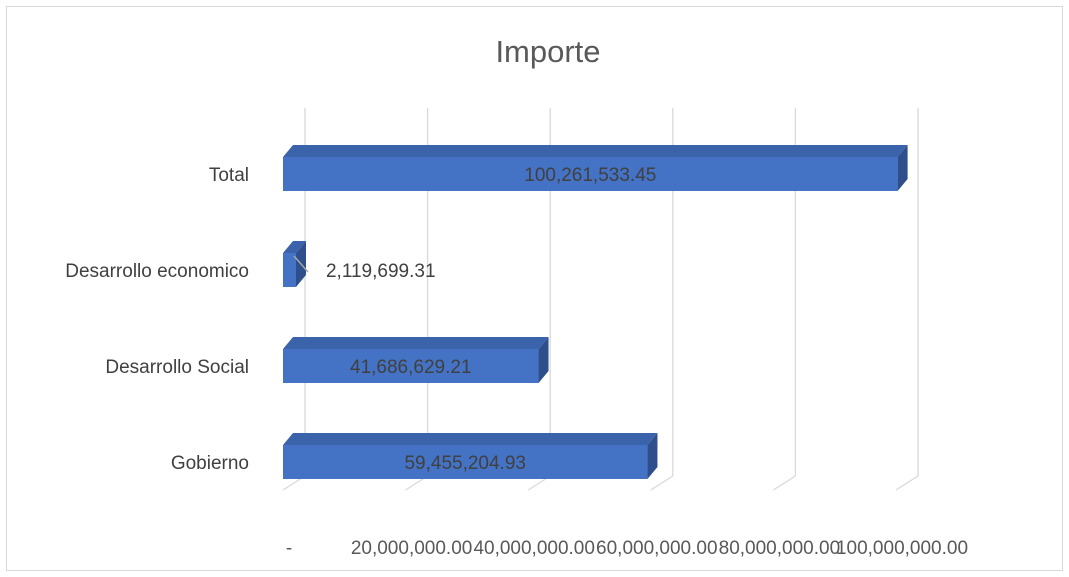  I want to click on x-tick-label: 60,000,000.00, so click(657, 548).